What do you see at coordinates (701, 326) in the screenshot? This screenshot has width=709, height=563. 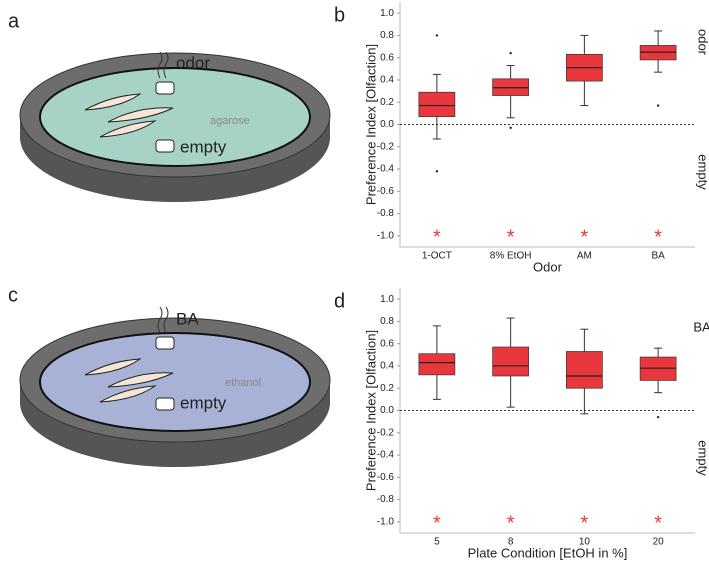 I see `side-label-top: BA` at bounding box center [701, 326].